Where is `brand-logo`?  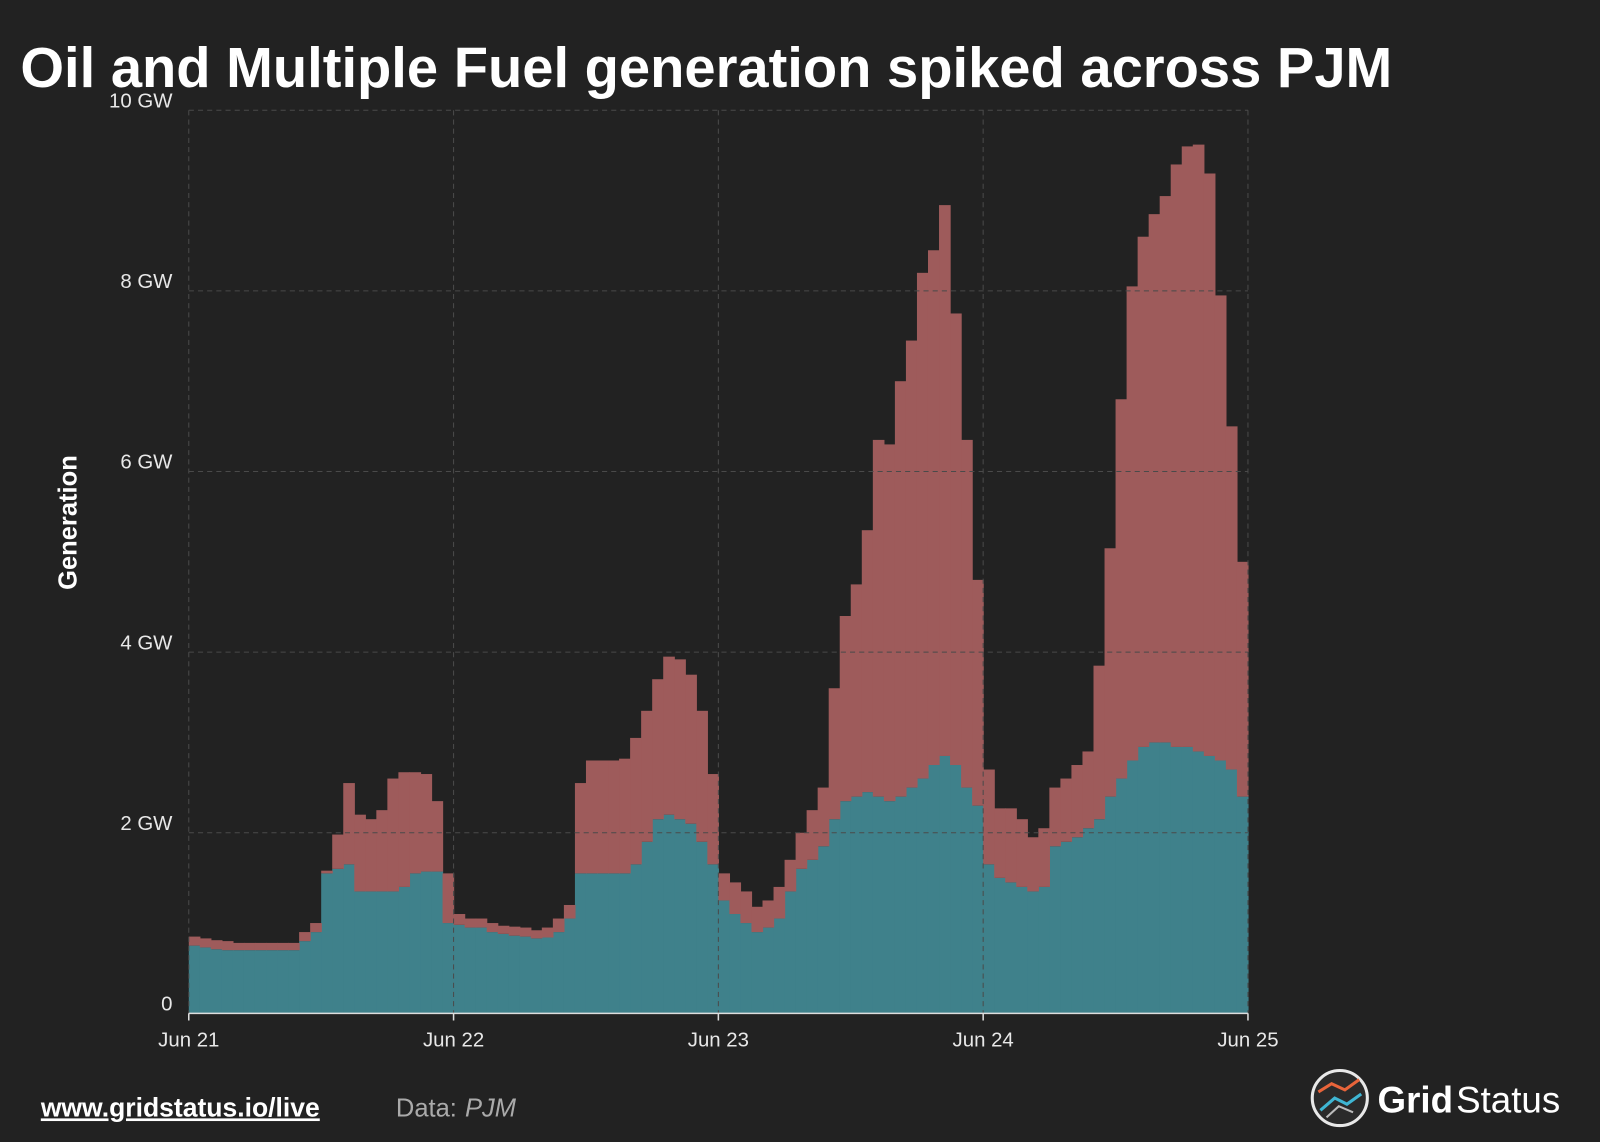 brand-logo is located at coordinates (1339, 1098).